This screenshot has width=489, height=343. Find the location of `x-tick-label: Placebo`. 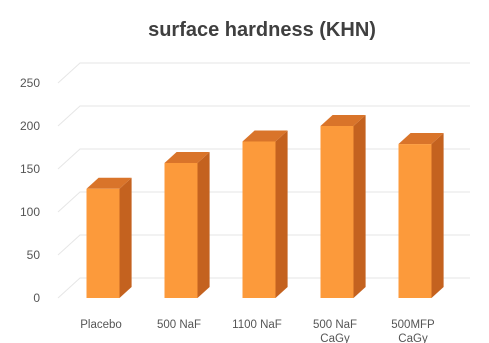

x-tick-label: Placebo is located at coordinates (101, 325).